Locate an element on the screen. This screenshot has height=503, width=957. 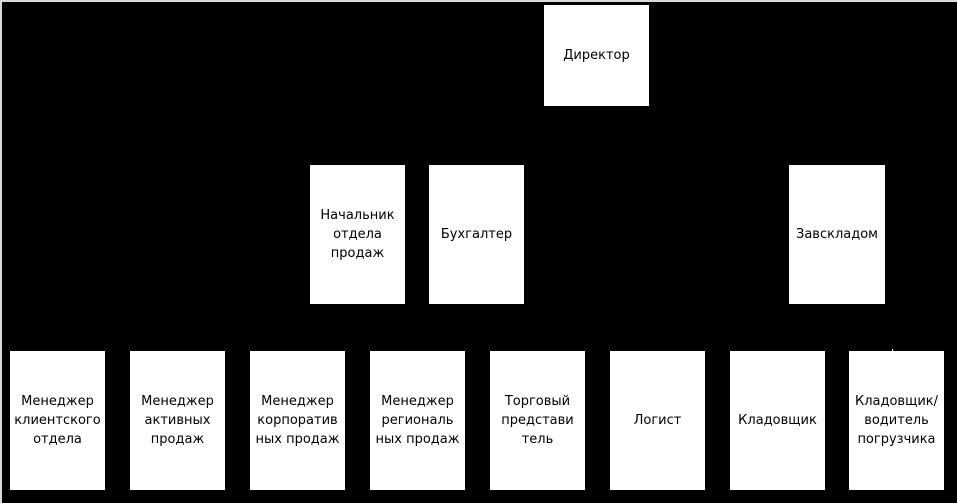
node-label: Менеджер активных продаж is located at coordinates (177, 420).